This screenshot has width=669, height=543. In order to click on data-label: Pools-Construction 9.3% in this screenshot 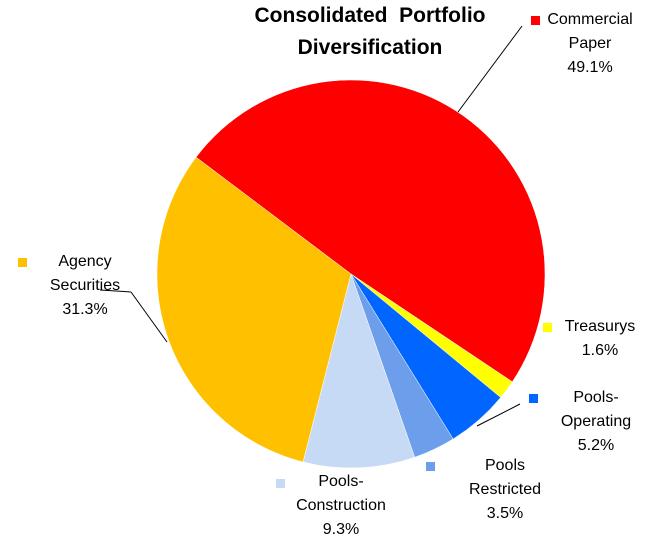, I will do `click(341, 506)`.